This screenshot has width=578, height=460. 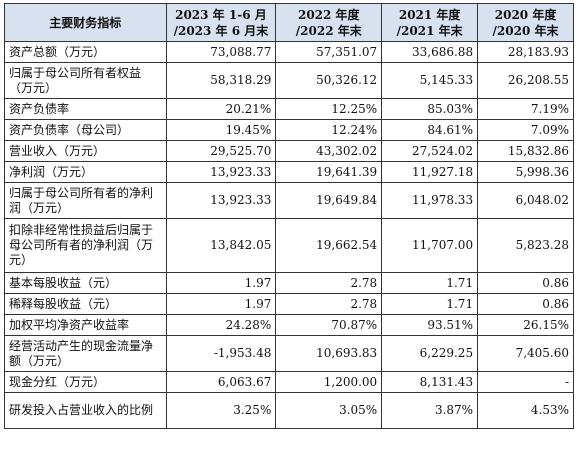 What do you see at coordinates (525, 410) in the screenshot?
I see `cell-value: 4.53%` at bounding box center [525, 410].